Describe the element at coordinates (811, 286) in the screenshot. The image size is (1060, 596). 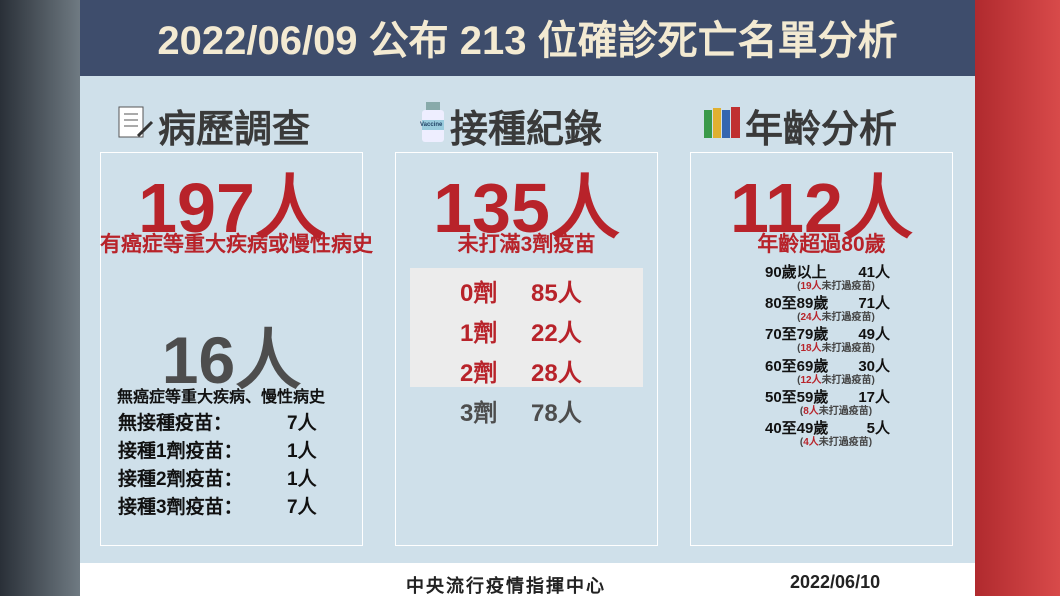
I see `note-part: 19人` at that location.